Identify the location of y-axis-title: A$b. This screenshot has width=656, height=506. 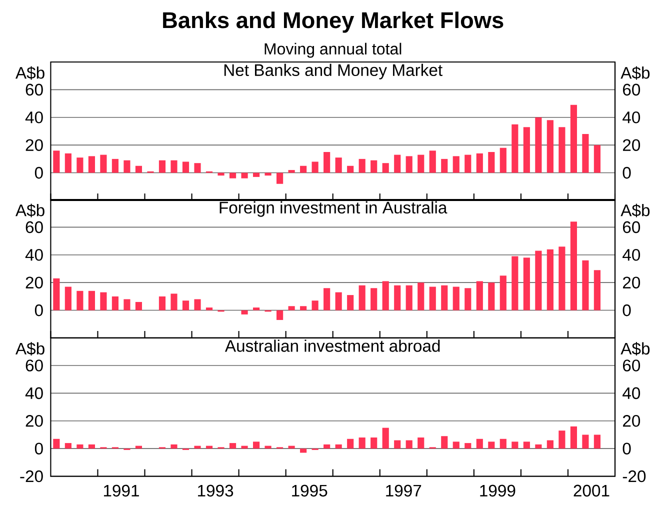
(29, 73).